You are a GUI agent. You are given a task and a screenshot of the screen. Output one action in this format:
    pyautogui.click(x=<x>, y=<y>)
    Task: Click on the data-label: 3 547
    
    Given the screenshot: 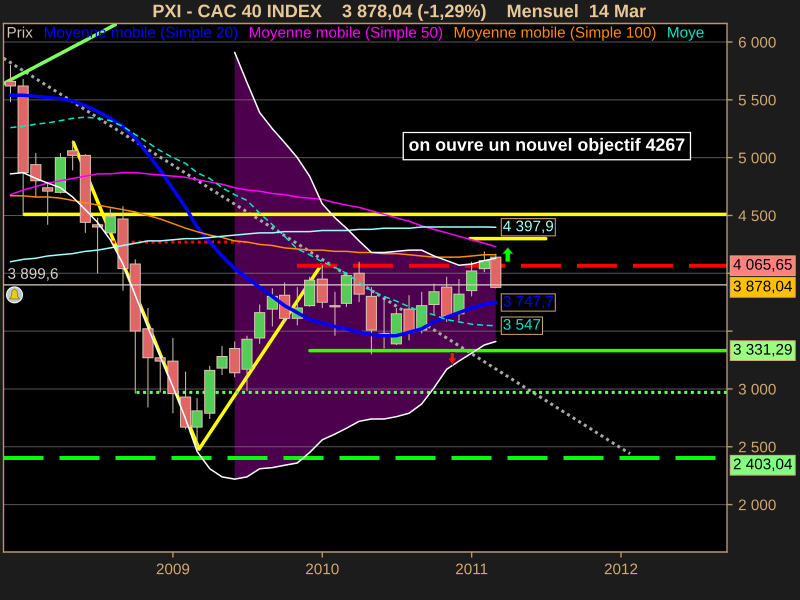 What is the action you would take?
    pyautogui.click(x=521, y=324)
    